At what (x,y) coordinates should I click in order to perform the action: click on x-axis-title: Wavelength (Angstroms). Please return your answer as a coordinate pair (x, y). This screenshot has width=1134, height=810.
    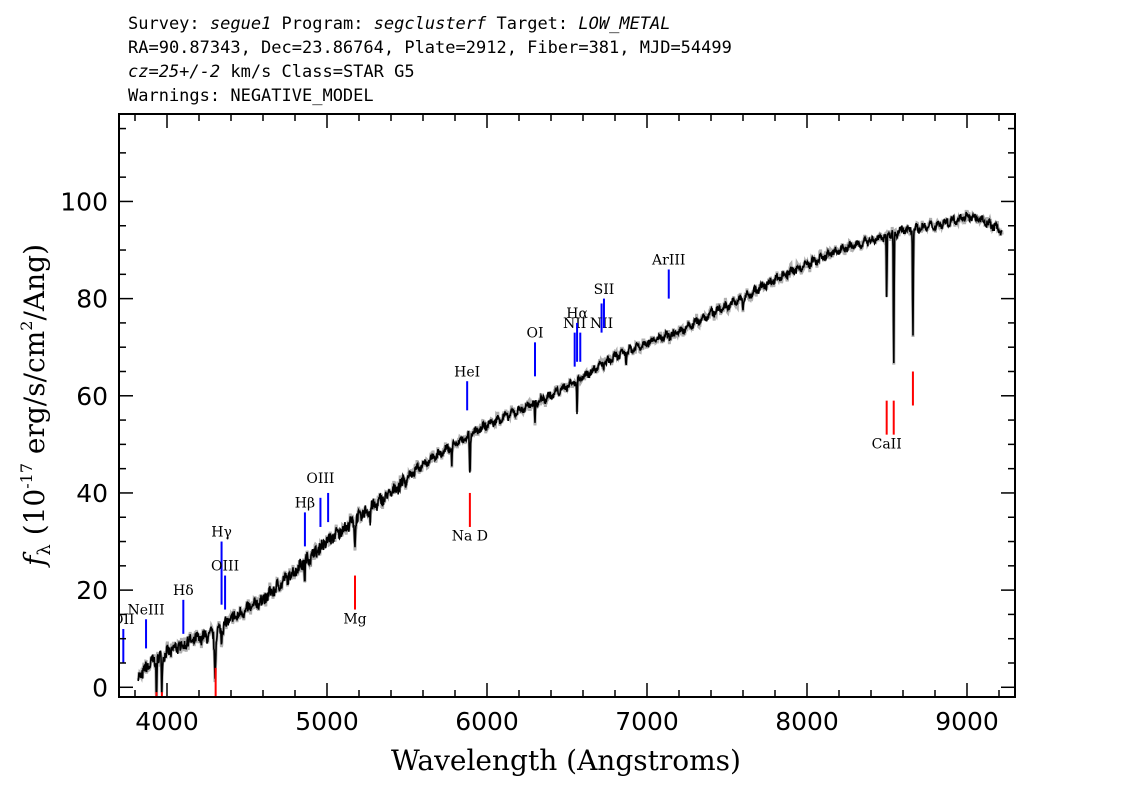
    Looking at the image, I should click on (566, 760).